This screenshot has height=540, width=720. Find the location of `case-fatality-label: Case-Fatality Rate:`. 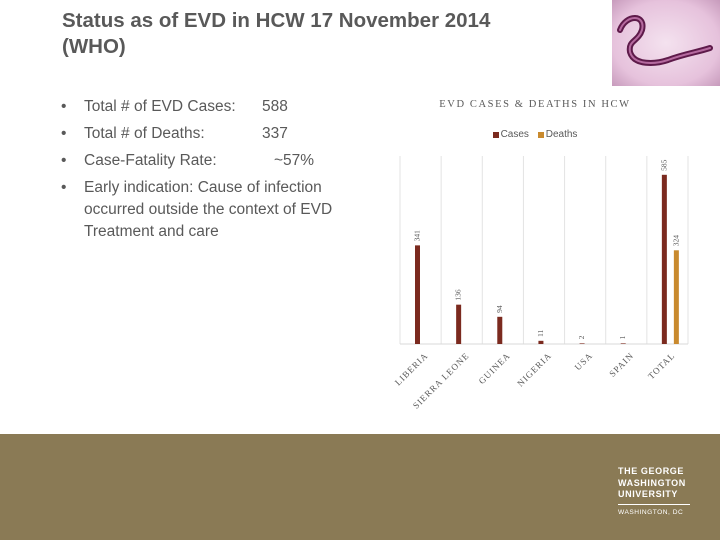

case-fatality-label: Case-Fatality Rate: is located at coordinates (150, 160).